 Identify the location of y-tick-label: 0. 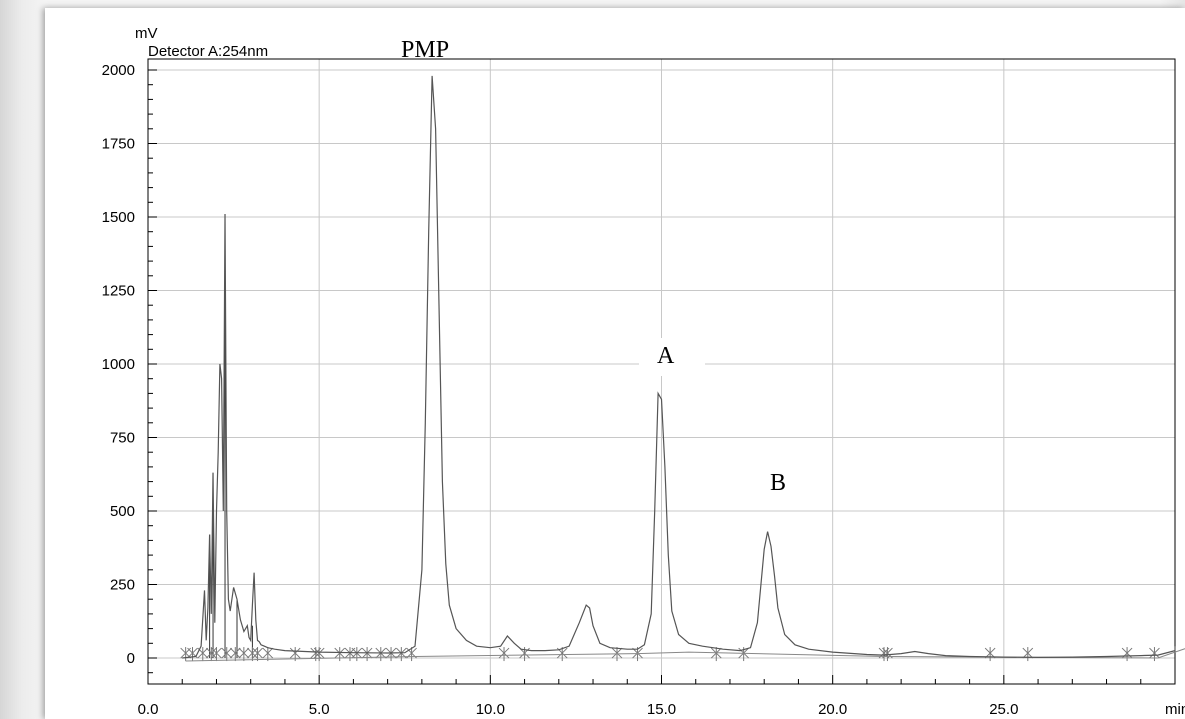
(131, 658).